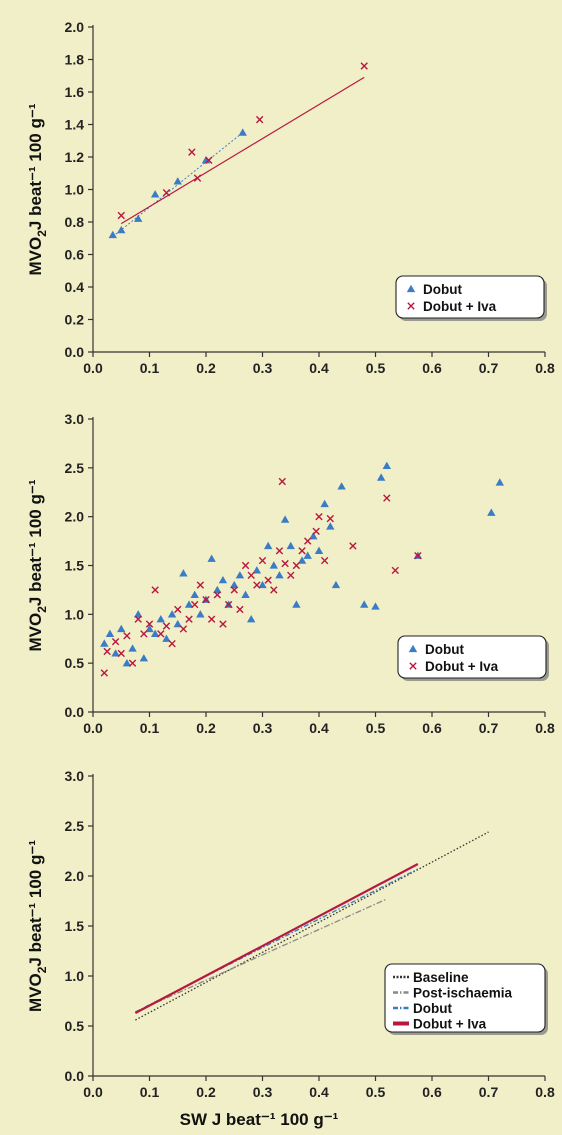 The width and height of the screenshot is (562, 1135). Describe the element at coordinates (261, 955) in the screenshot. I see `series-post-ischaemia` at that location.